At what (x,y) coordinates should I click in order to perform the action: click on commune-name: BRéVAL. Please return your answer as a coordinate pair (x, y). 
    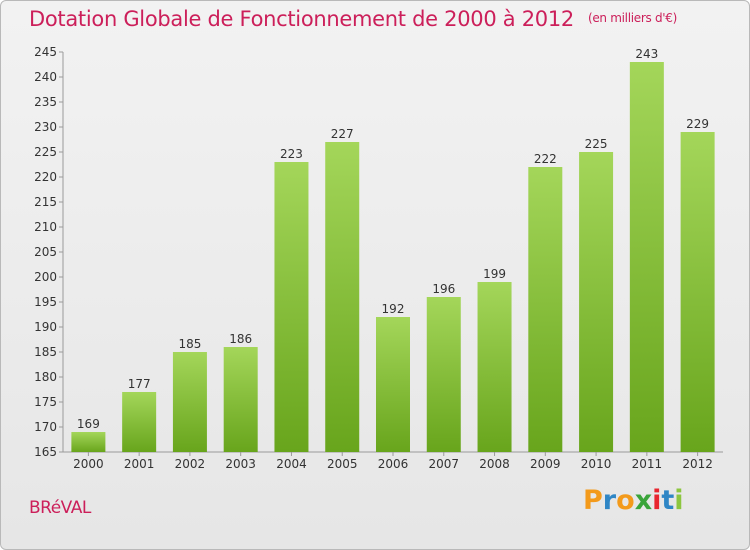
    Looking at the image, I should click on (60, 508).